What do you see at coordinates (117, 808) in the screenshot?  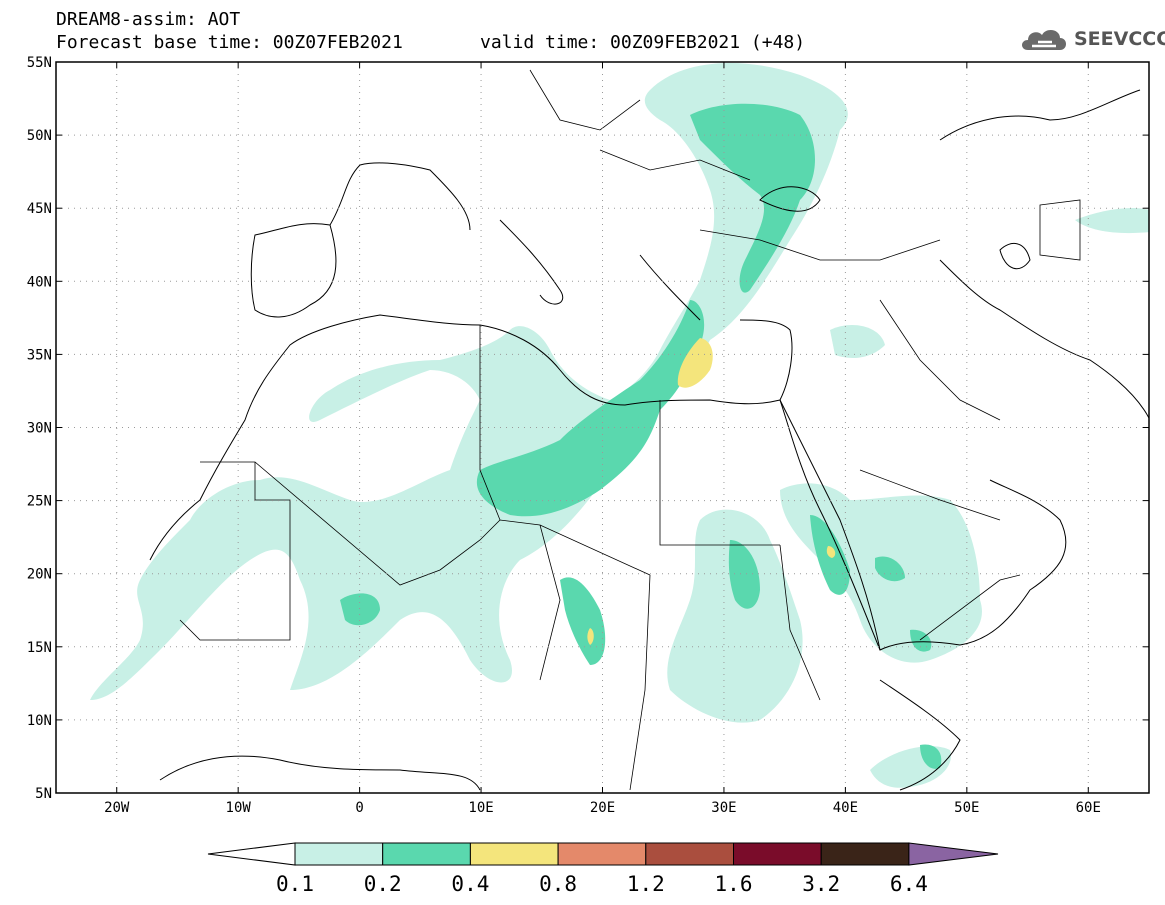 I see `lon-label: 20W` at bounding box center [117, 808].